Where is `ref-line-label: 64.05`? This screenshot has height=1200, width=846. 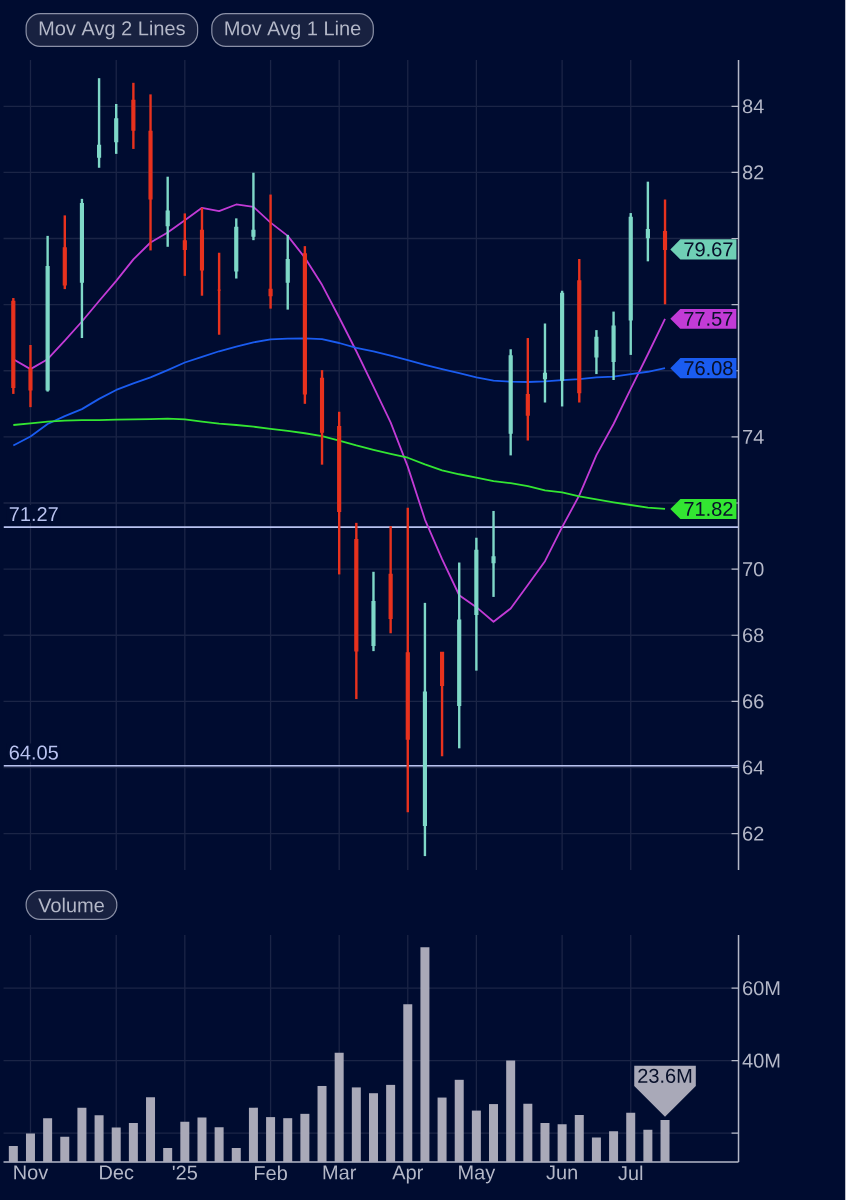 ref-line-label: 64.05 is located at coordinates (34, 752).